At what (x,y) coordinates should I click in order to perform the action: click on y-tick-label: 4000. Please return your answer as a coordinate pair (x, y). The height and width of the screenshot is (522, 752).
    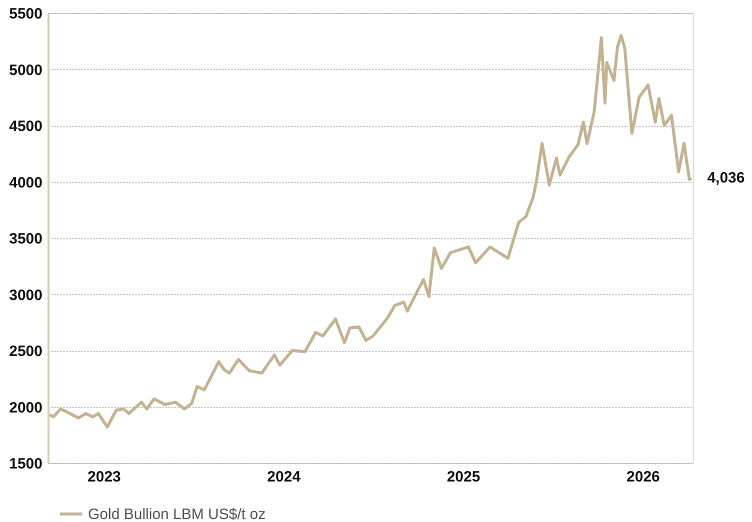
    Looking at the image, I should click on (25, 183).